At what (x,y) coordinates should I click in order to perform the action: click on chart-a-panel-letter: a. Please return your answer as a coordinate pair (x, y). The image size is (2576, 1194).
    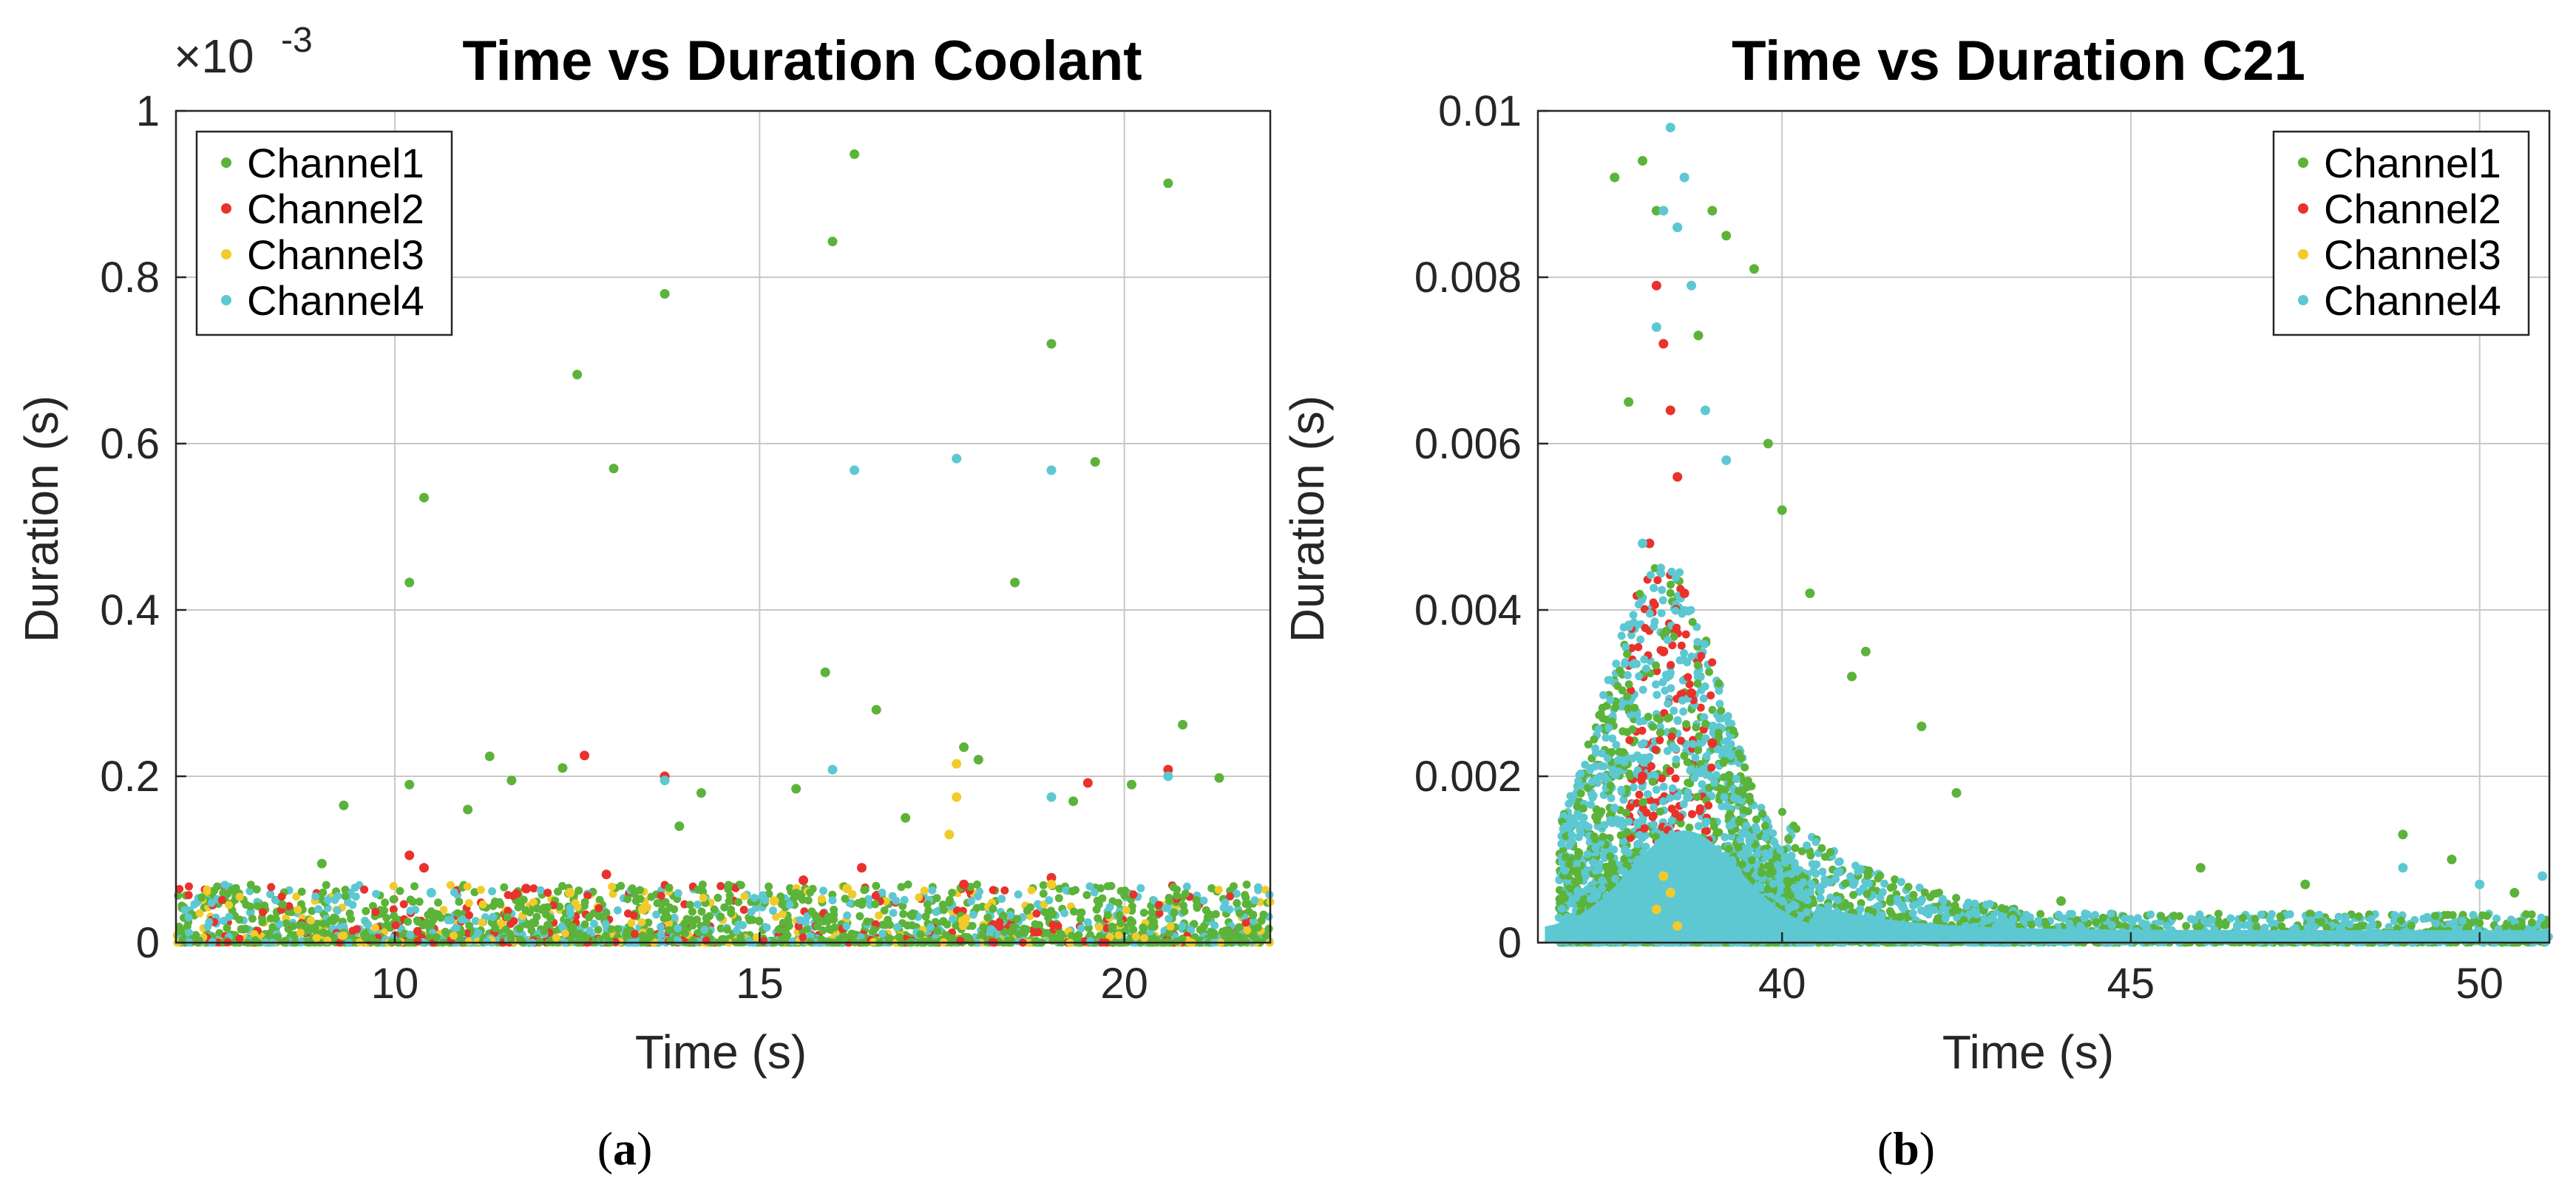
    Looking at the image, I should click on (625, 1149).